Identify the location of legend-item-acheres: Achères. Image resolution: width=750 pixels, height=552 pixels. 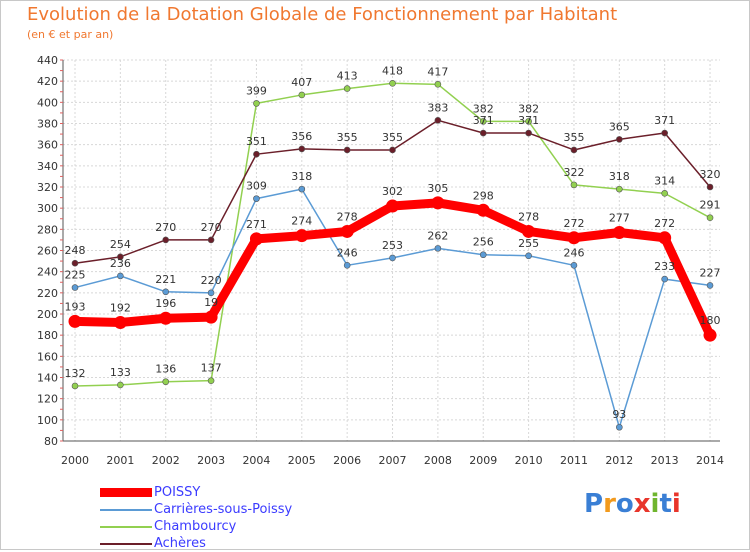
(196, 543).